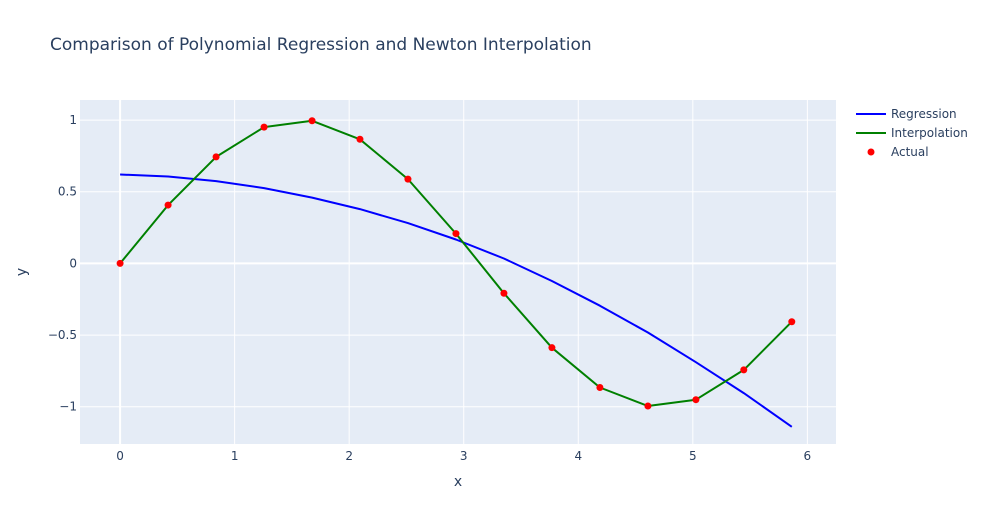  Describe the element at coordinates (349, 456) in the screenshot. I see `x-tick-label: 2` at that location.